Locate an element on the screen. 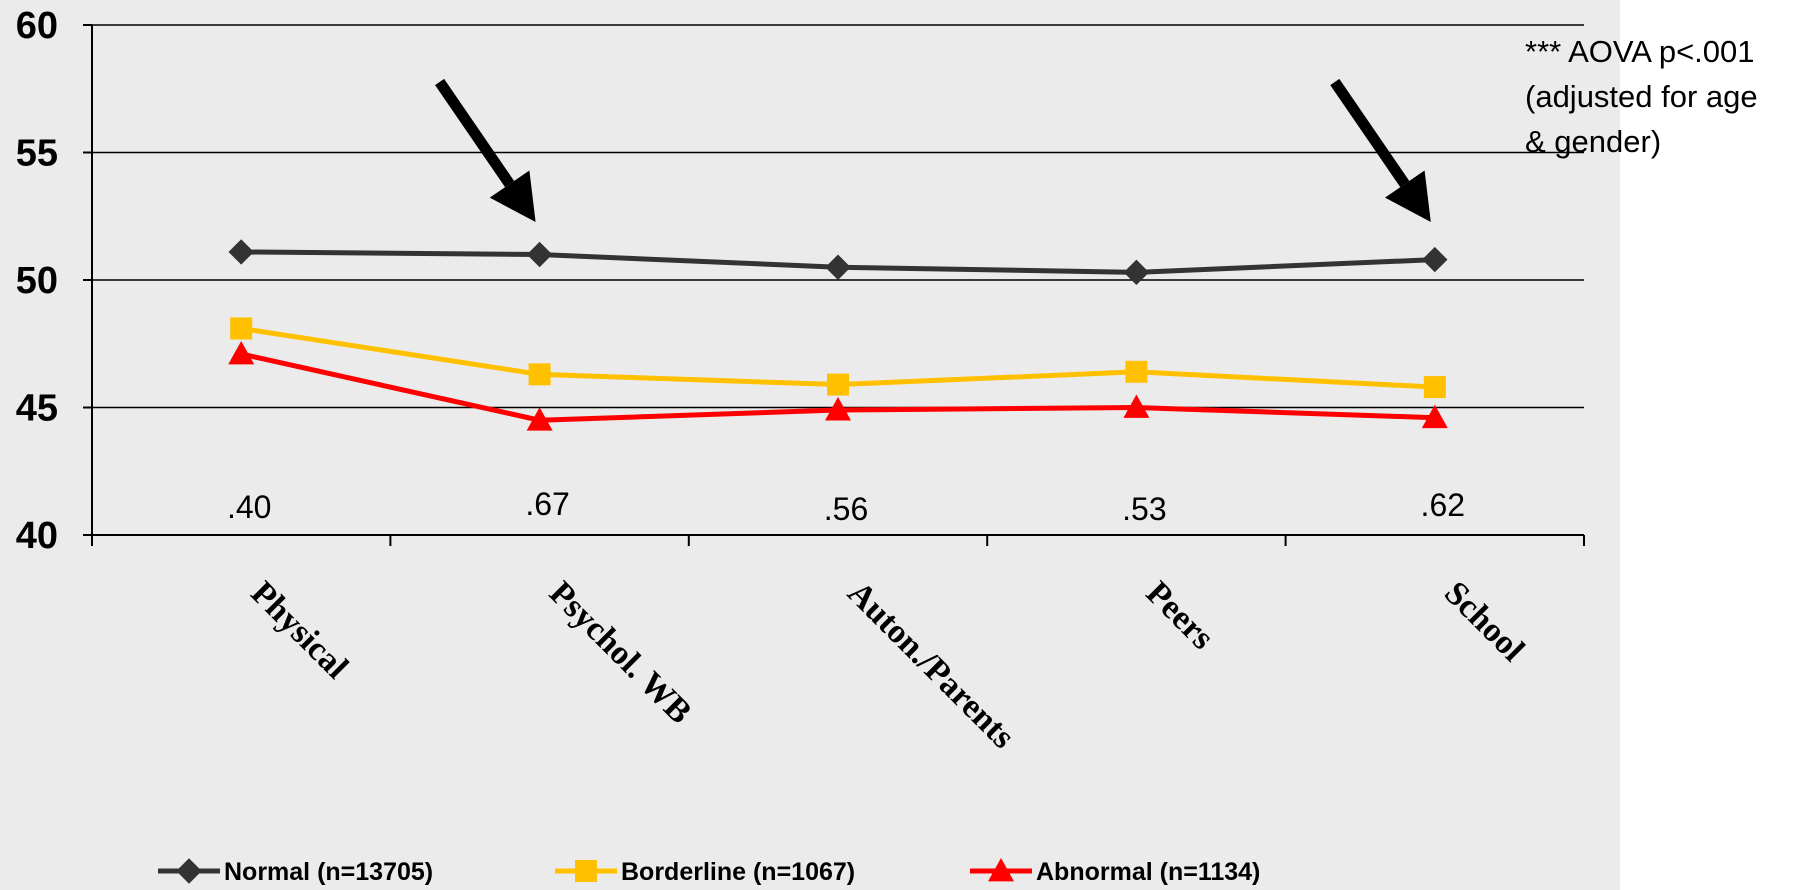 The image size is (1820, 890). legend-item: Abnormal (n=1134) is located at coordinates (1115, 872).